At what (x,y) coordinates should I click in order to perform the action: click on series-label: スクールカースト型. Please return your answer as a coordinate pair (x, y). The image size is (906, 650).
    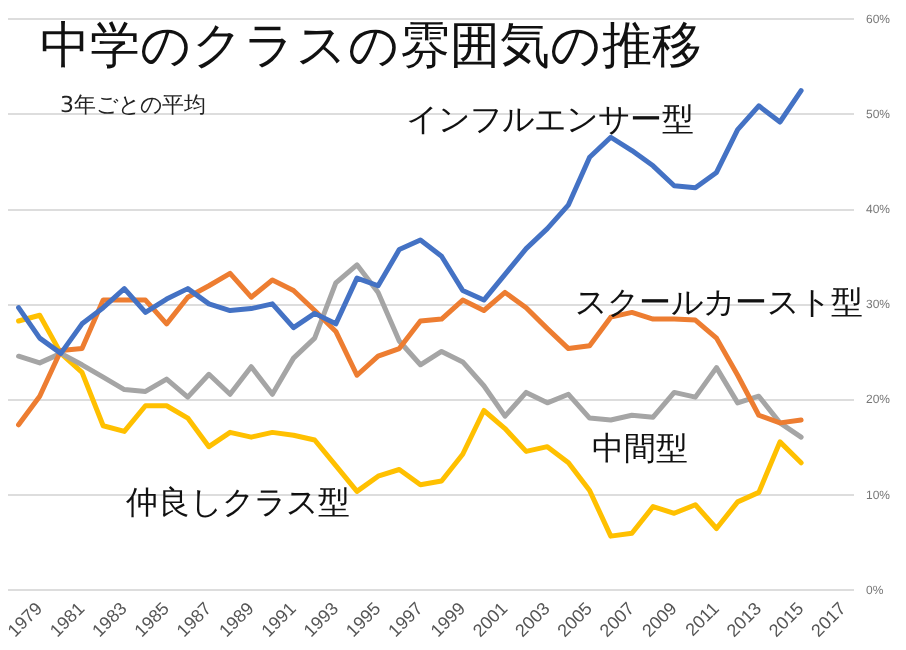
    Looking at the image, I should click on (718, 302).